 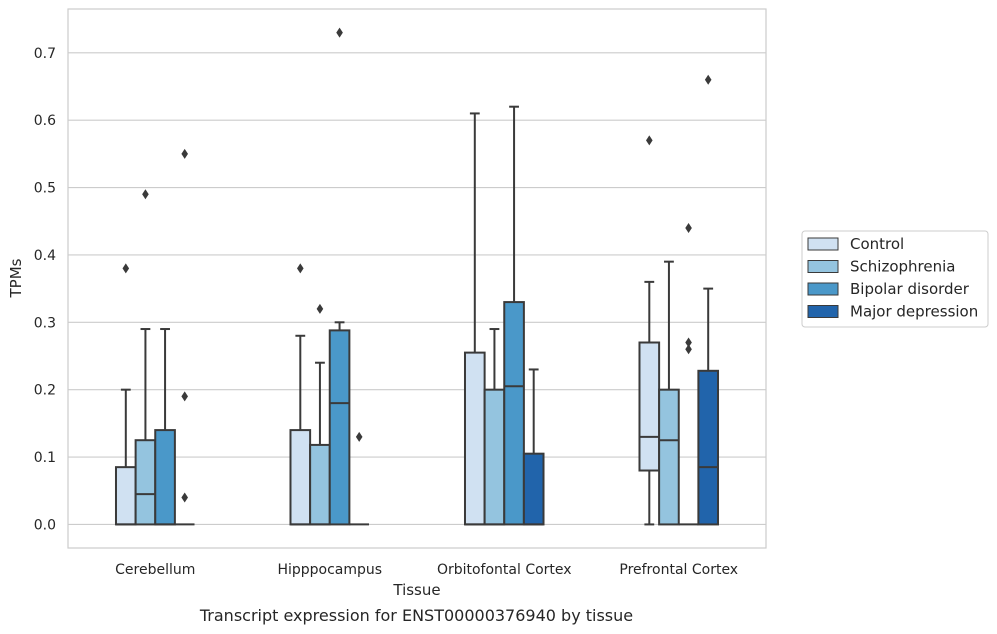 I want to click on legend-label: Control, so click(x=877, y=244).